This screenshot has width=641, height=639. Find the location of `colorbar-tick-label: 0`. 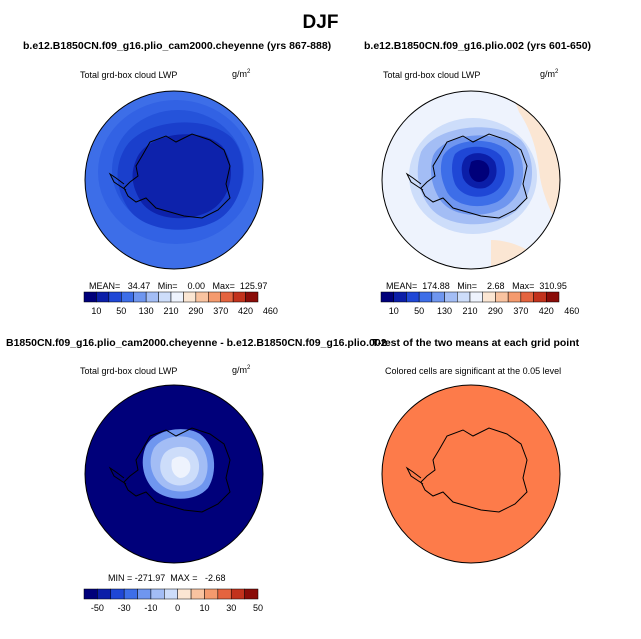

colorbar-tick-label: 0 is located at coordinates (178, 608).